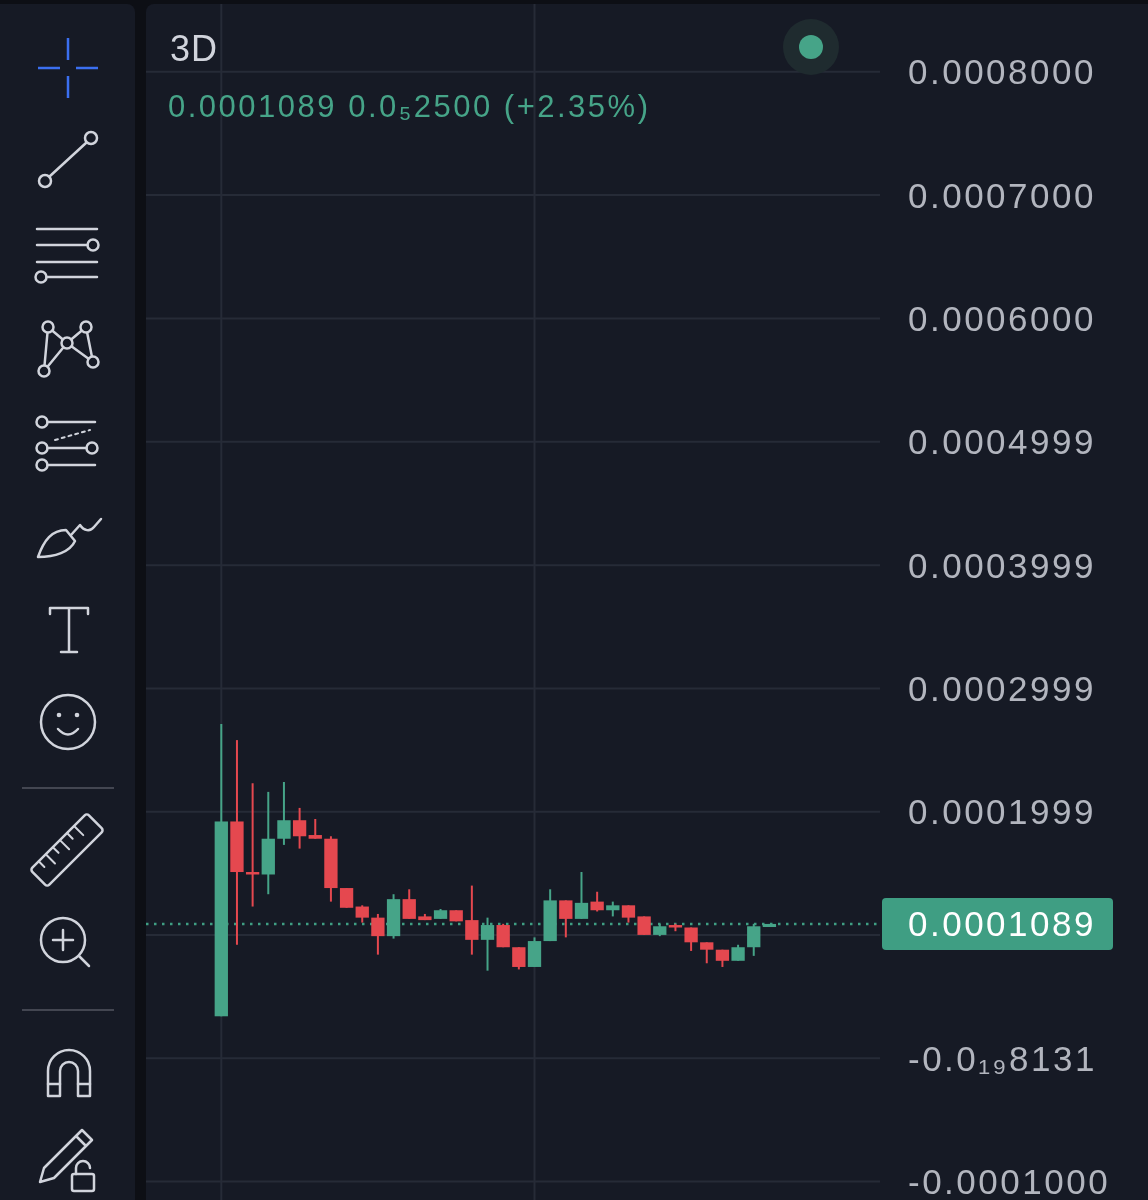 This screenshot has width=1148, height=1200. I want to click on text: 3D, so click(194, 48).